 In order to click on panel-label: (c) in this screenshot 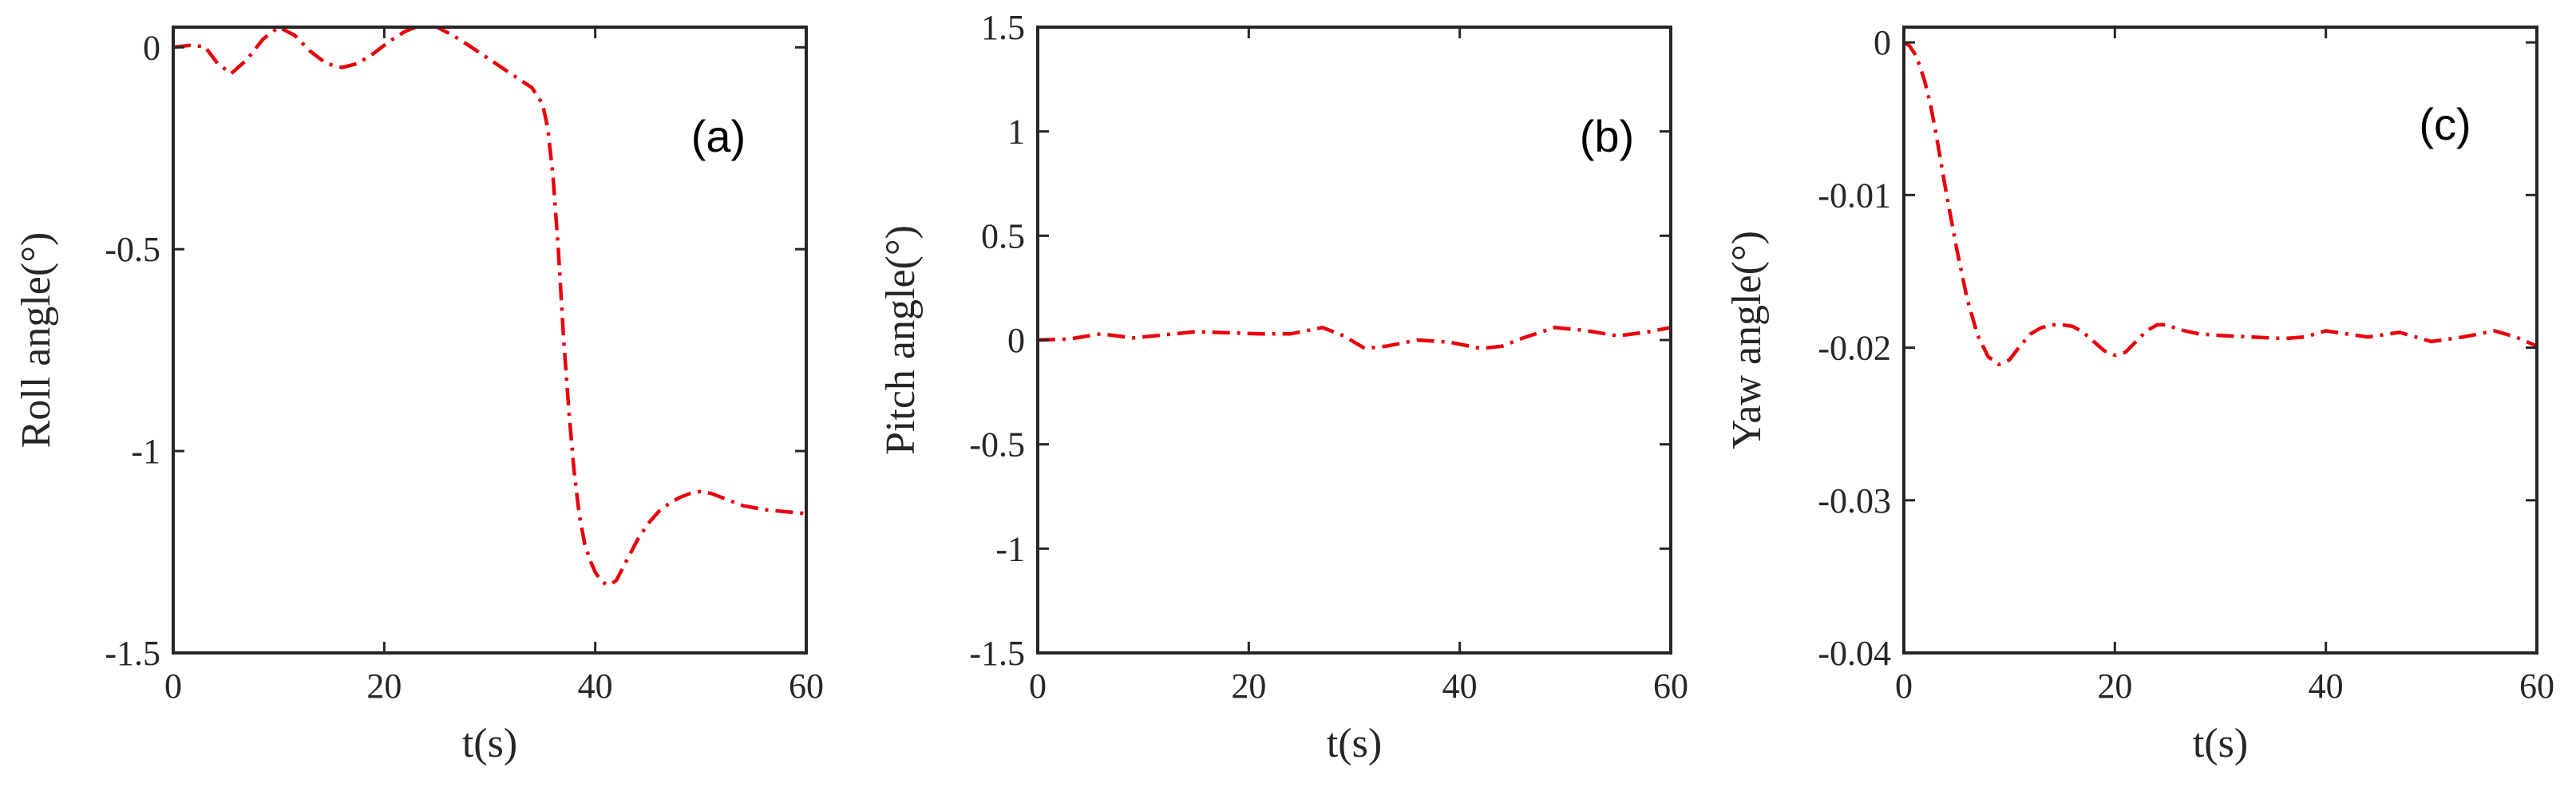, I will do `click(2445, 124)`.